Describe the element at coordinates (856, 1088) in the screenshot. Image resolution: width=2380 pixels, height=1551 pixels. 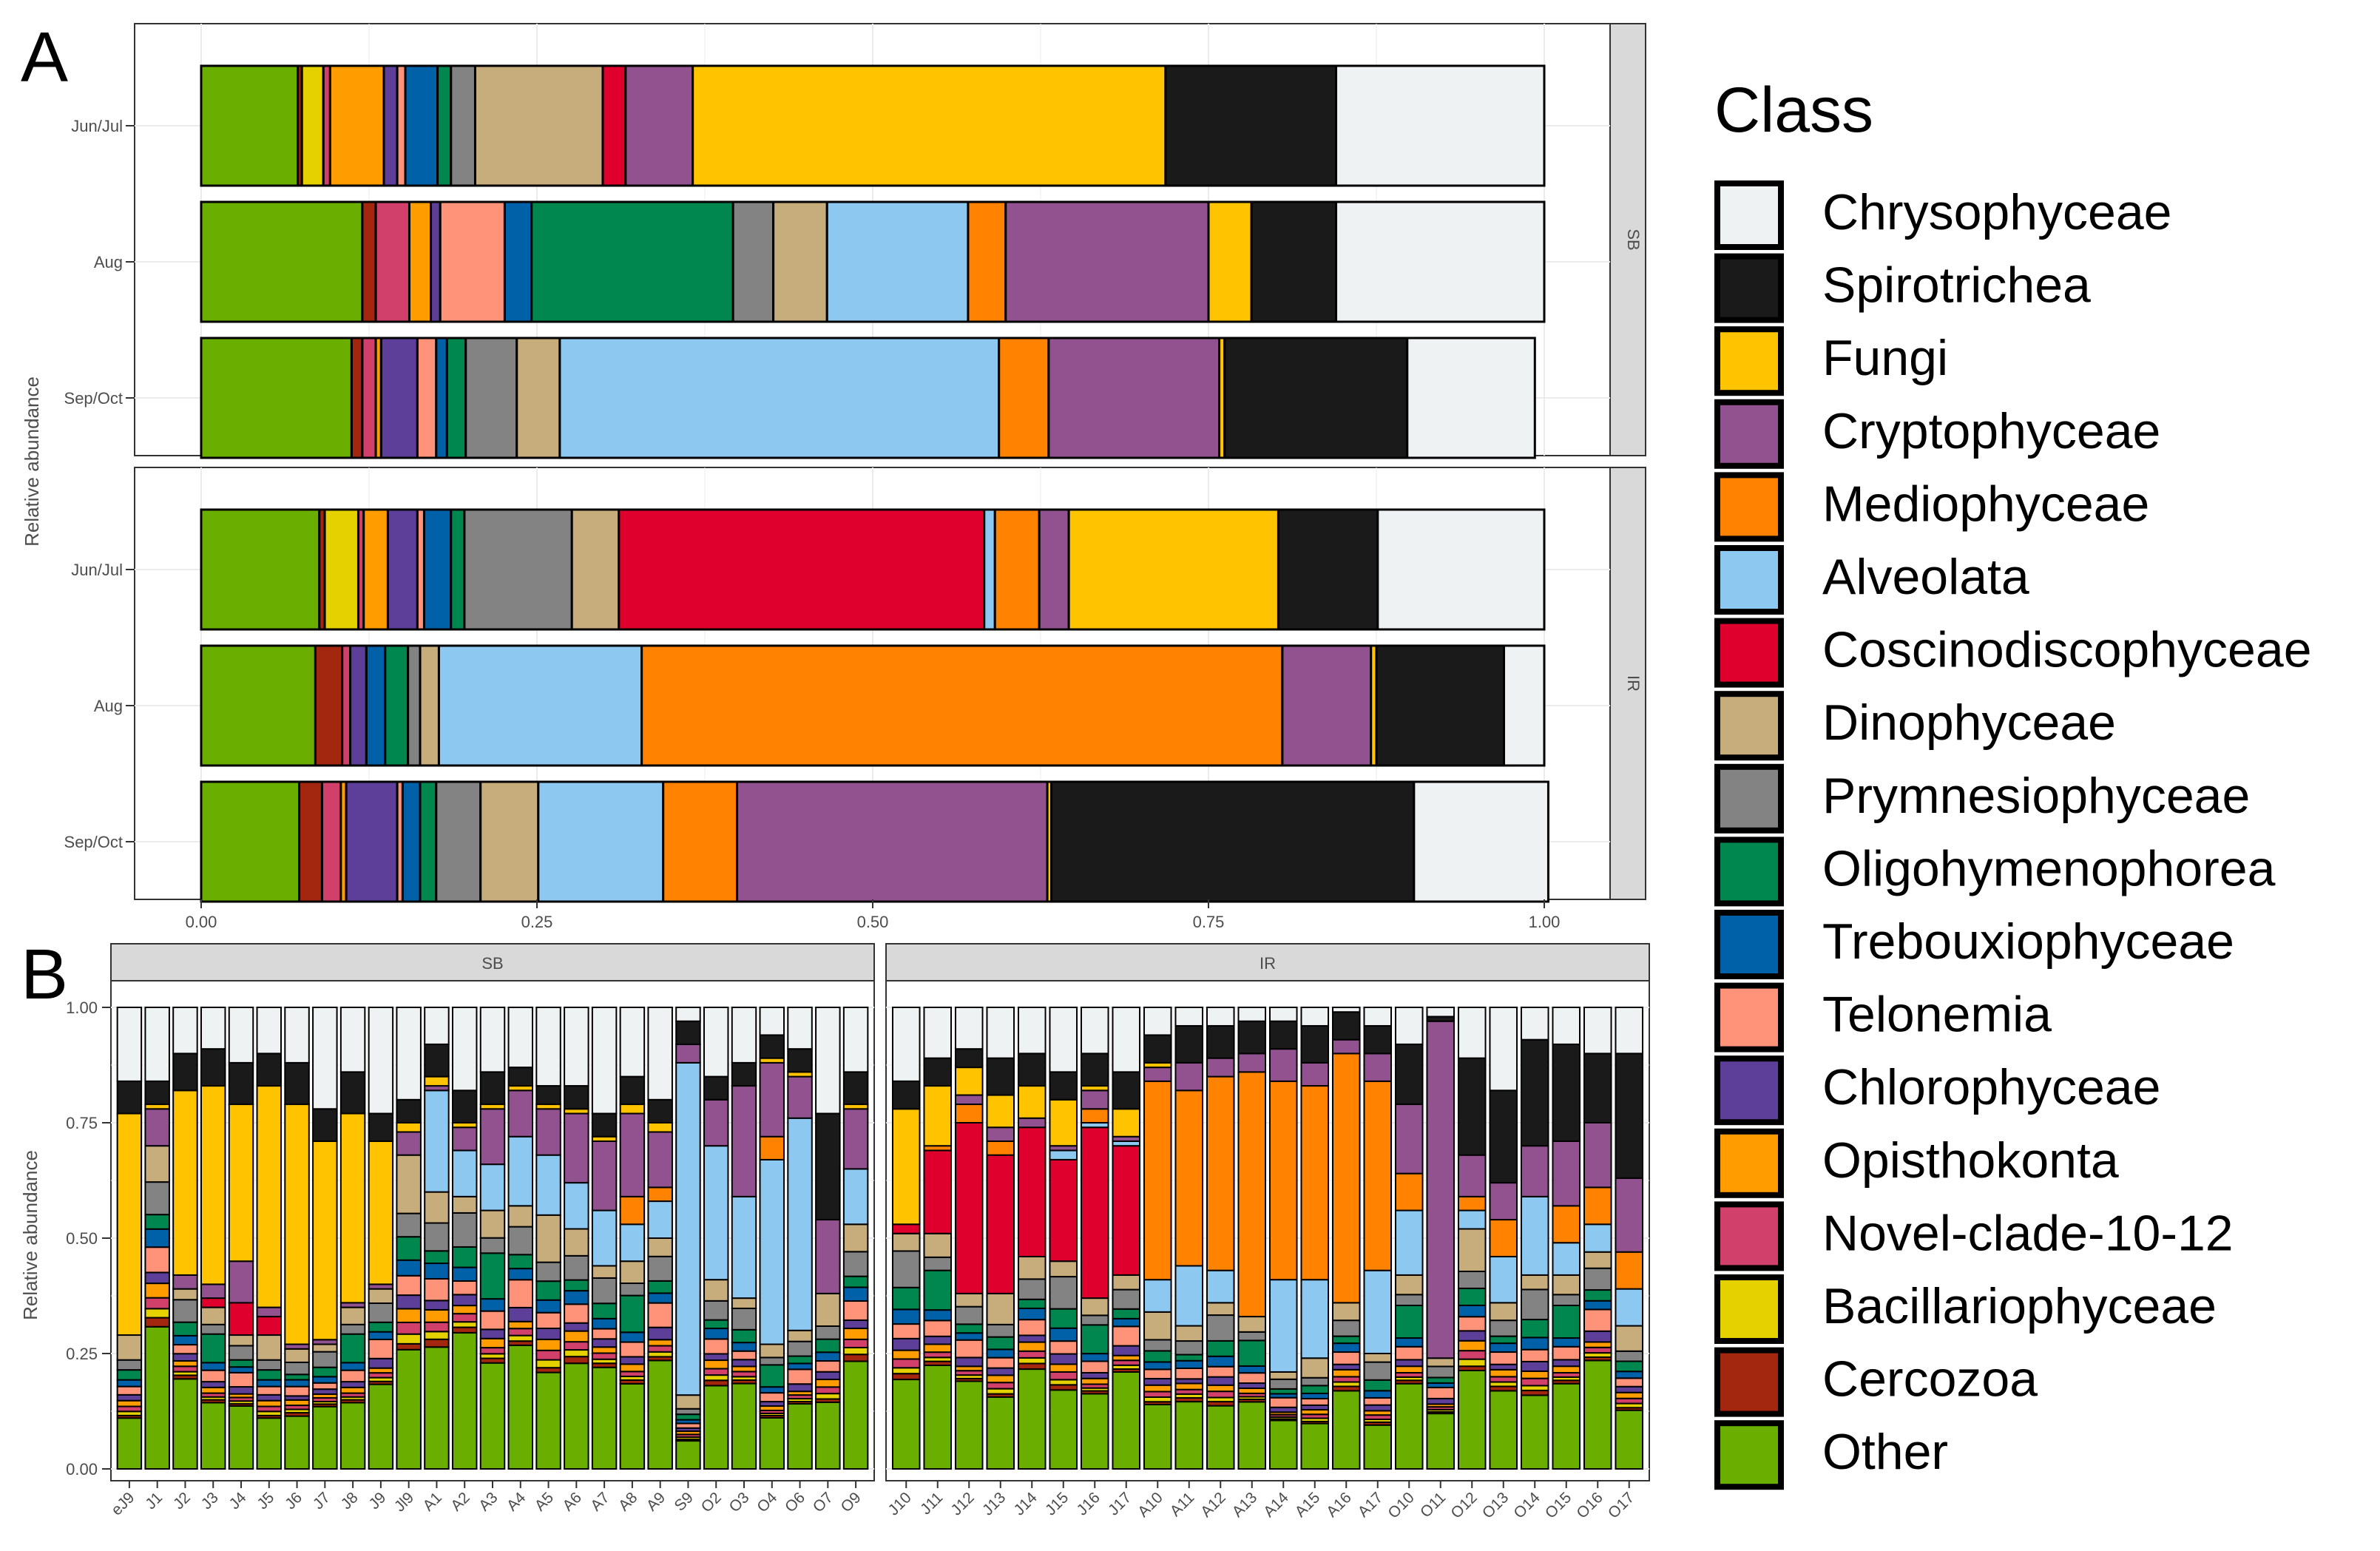
I see `bar-segment-sb-o9-spirotrichea` at that location.